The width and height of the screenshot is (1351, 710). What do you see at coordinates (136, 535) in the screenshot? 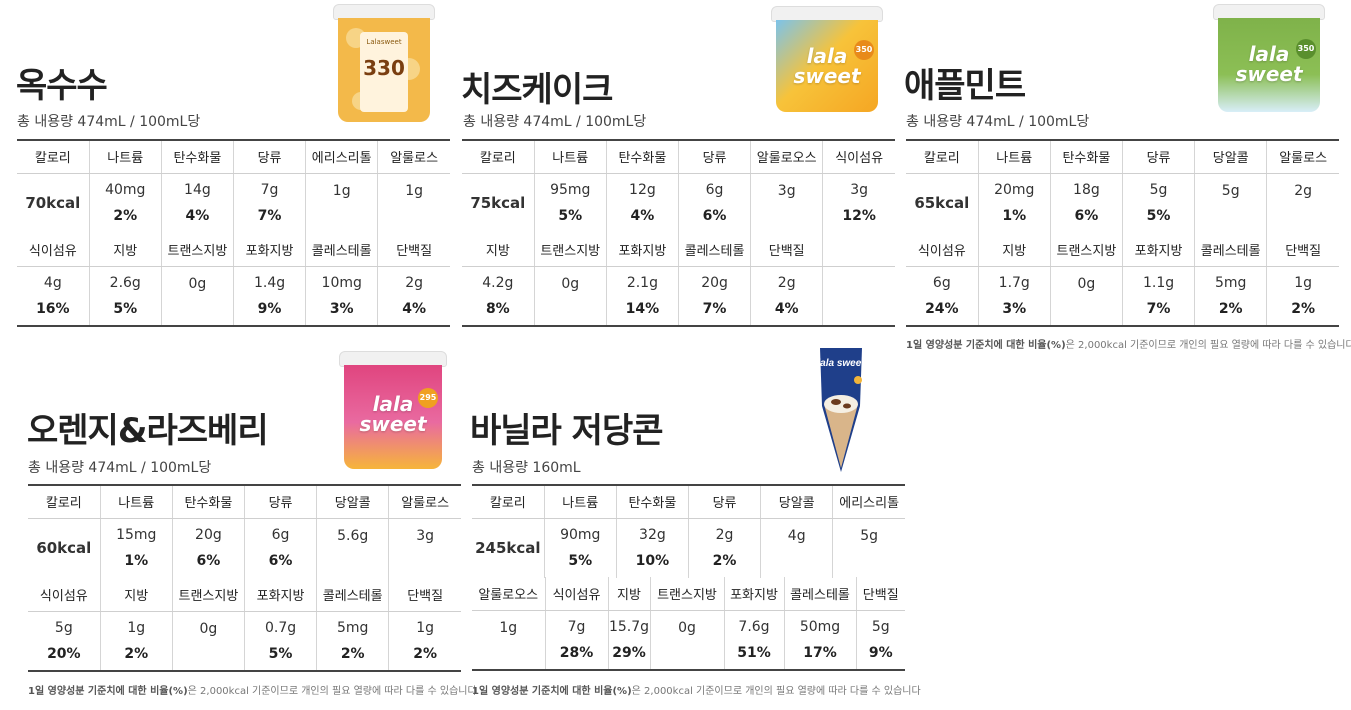
I see `nutrient-amount: 15mg` at bounding box center [136, 535].